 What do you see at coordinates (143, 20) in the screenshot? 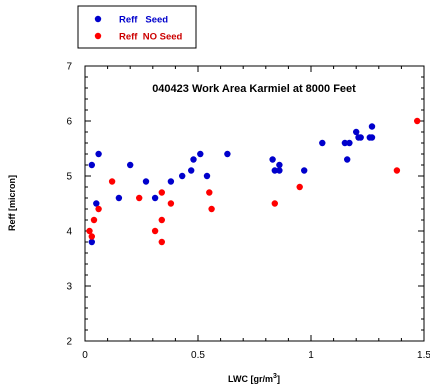
I see `legend-label-seed: Reff Seed` at bounding box center [143, 20].